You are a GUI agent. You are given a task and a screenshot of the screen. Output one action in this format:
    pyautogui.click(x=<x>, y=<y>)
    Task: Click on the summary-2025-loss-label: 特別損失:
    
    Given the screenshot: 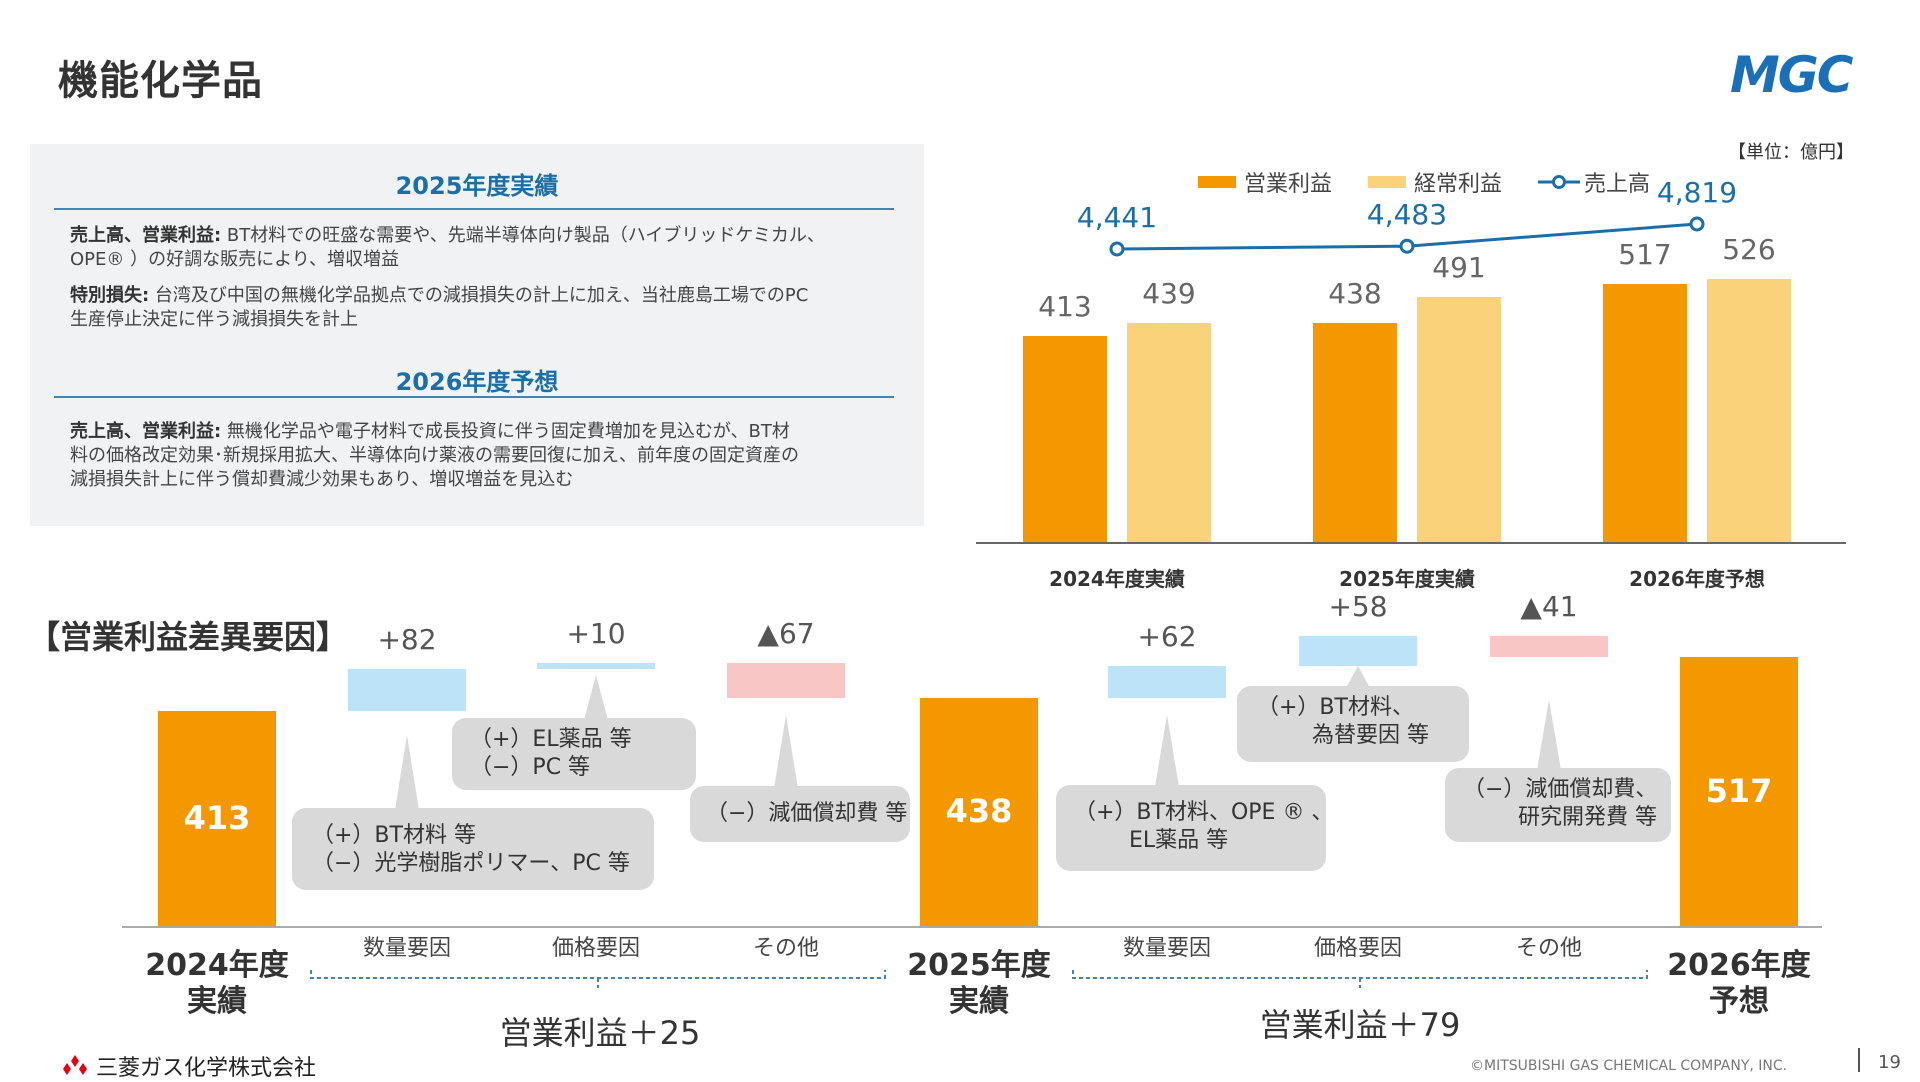 What is the action you would take?
    pyautogui.click(x=110, y=295)
    